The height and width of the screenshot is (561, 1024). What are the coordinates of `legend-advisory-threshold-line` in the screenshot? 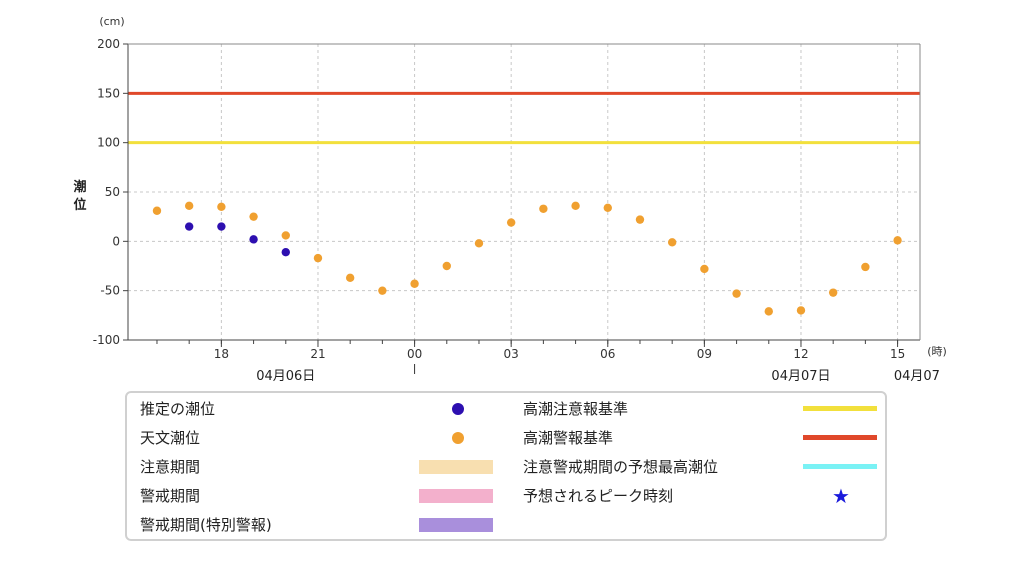 It's located at (840, 408).